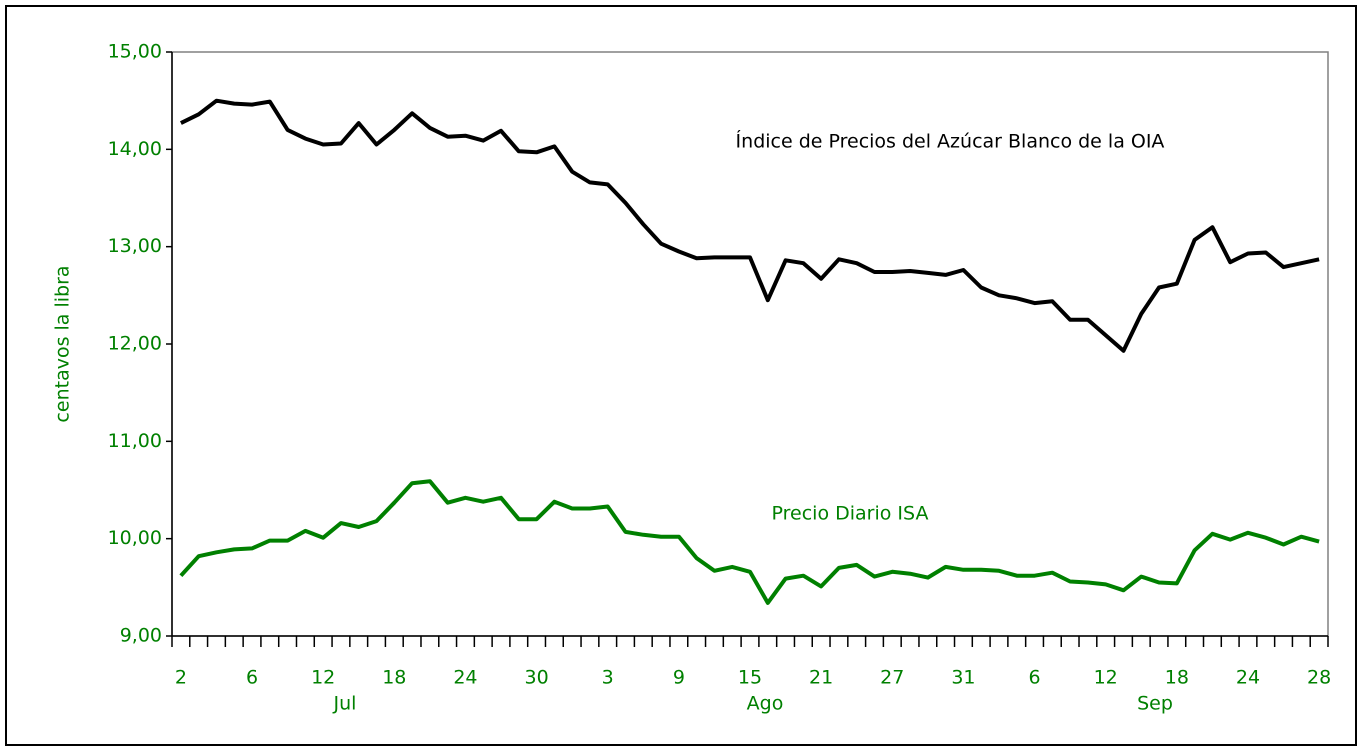 The height and width of the screenshot is (755, 1362). What do you see at coordinates (850, 514) in the screenshot?
I see `series-label: Precio Diario ISA` at bounding box center [850, 514].